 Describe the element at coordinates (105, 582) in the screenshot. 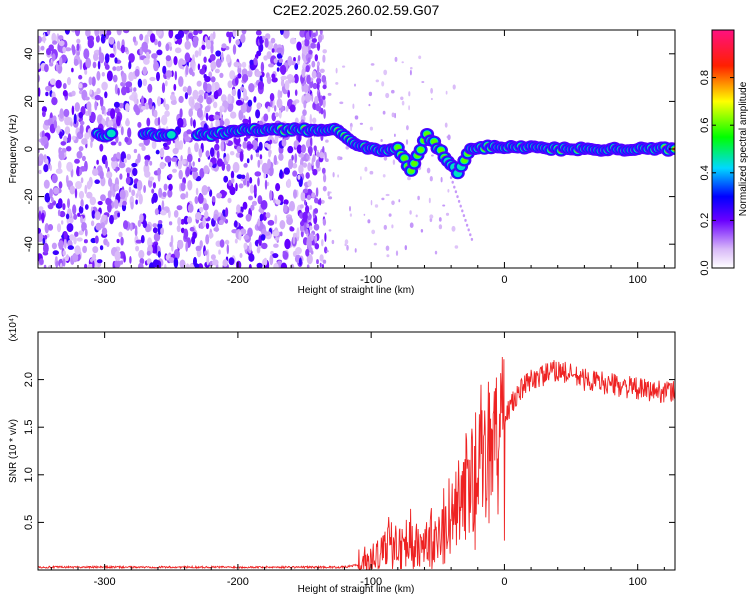

I see `x-tick-label: -300` at that location.